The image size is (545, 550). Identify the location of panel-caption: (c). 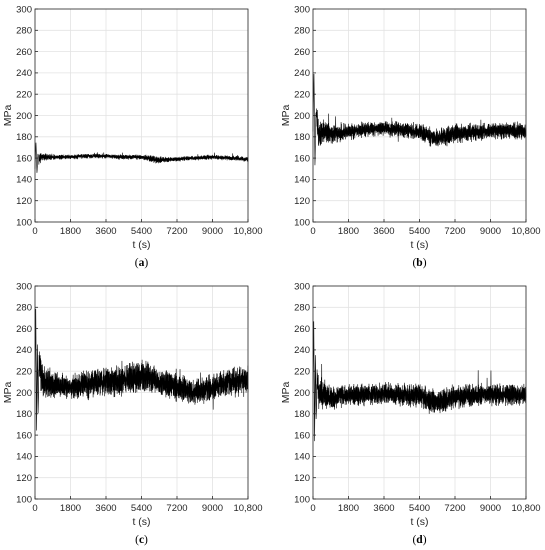
(141, 540).